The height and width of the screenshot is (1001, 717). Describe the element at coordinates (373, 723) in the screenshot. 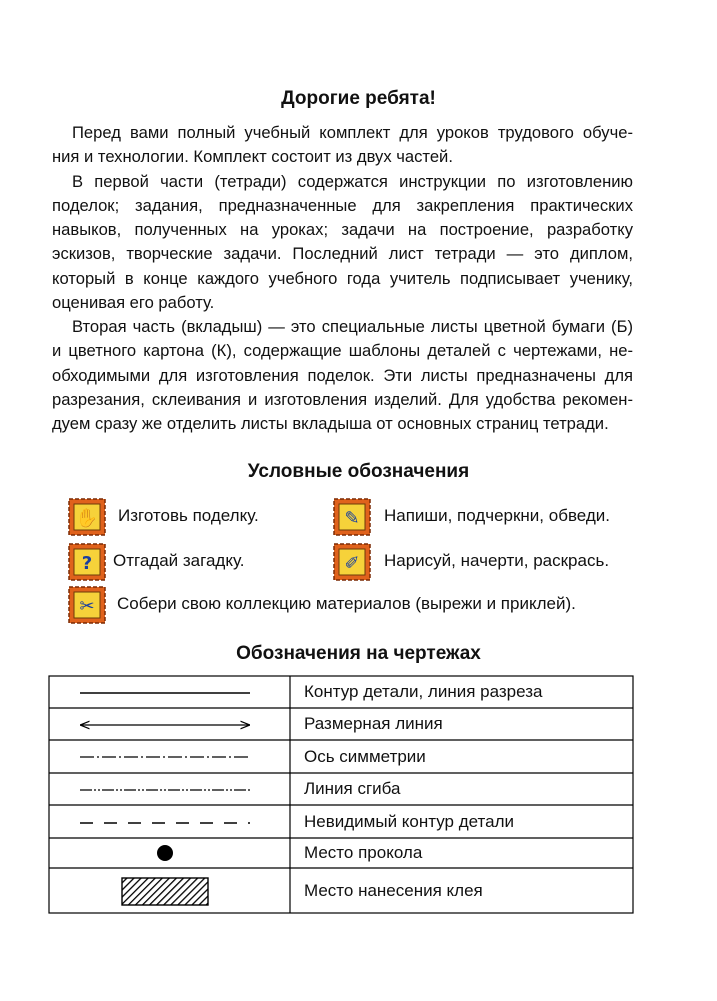

I see `table-cell-text: Размерная линия` at that location.